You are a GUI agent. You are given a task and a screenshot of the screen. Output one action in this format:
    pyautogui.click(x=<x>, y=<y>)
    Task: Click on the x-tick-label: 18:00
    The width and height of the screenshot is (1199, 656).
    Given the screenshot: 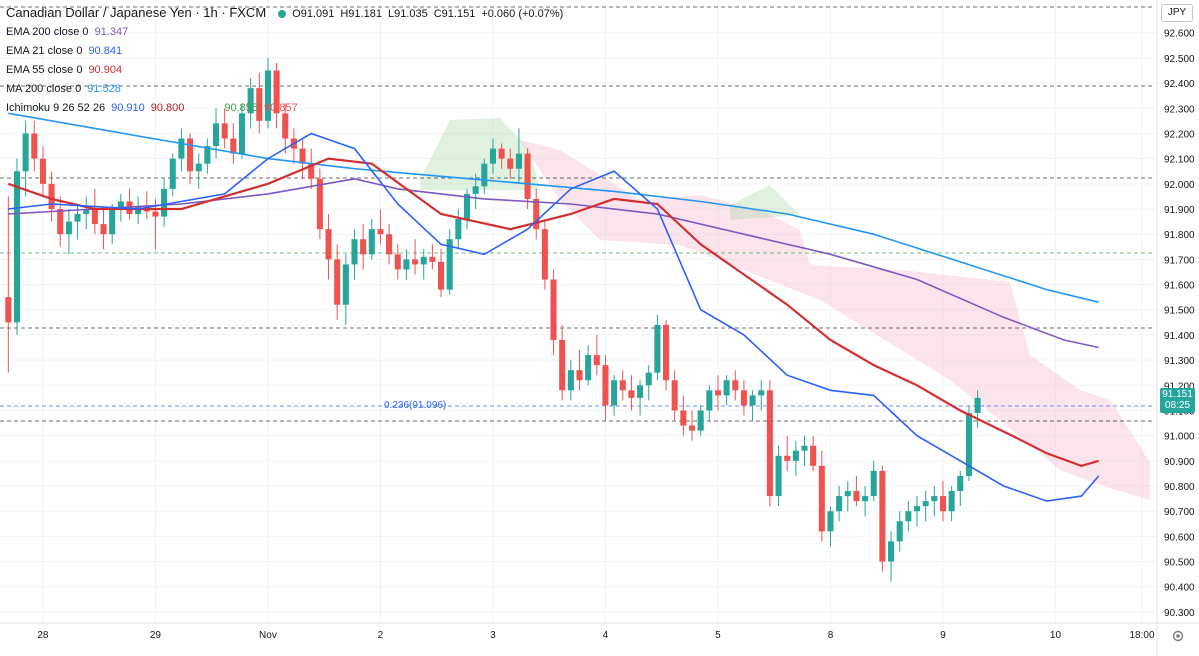 What is the action you would take?
    pyautogui.click(x=1142, y=635)
    